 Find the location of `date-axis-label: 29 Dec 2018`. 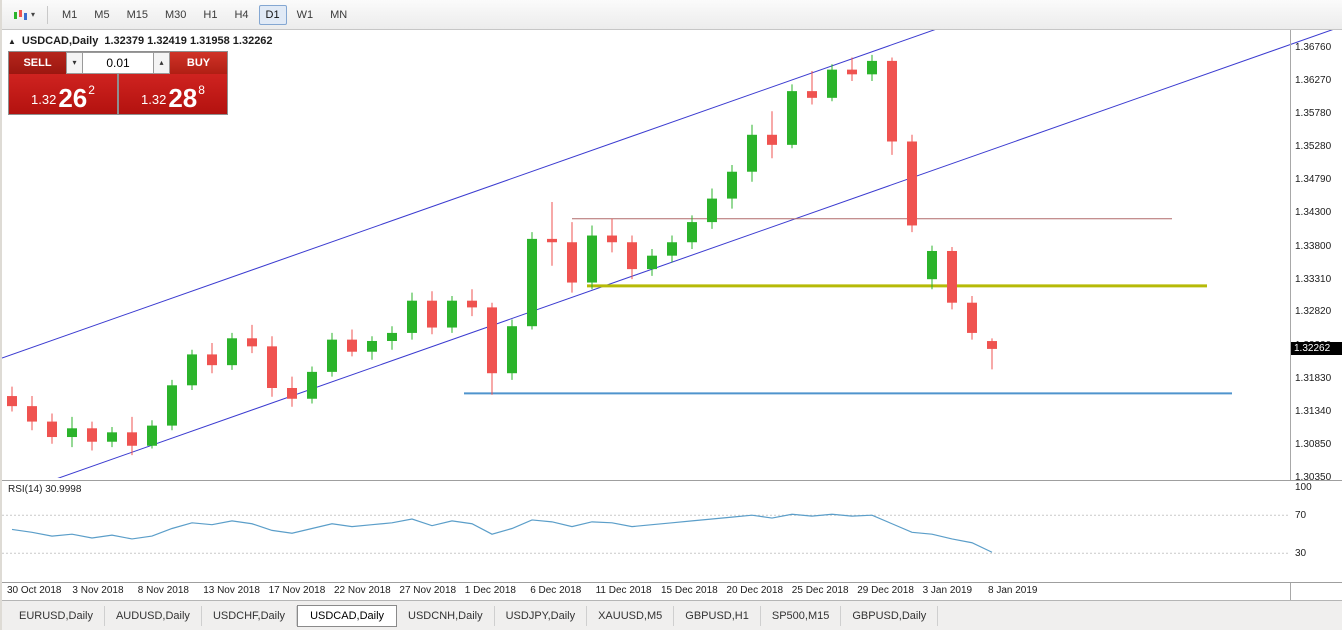

date-axis-label: 29 Dec 2018 is located at coordinates (885, 590).